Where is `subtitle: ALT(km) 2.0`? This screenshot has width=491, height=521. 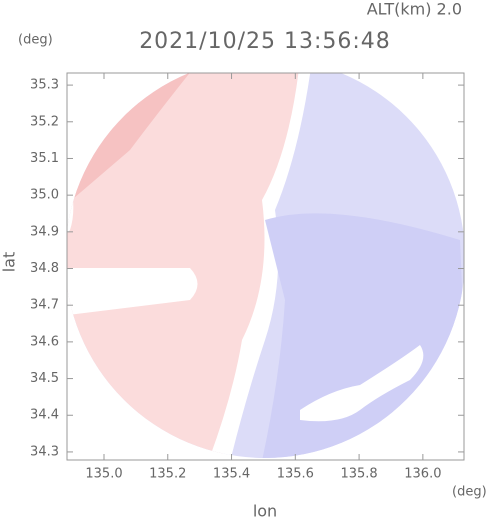 subtitle: ALT(km) 2.0 is located at coordinates (414, 9).